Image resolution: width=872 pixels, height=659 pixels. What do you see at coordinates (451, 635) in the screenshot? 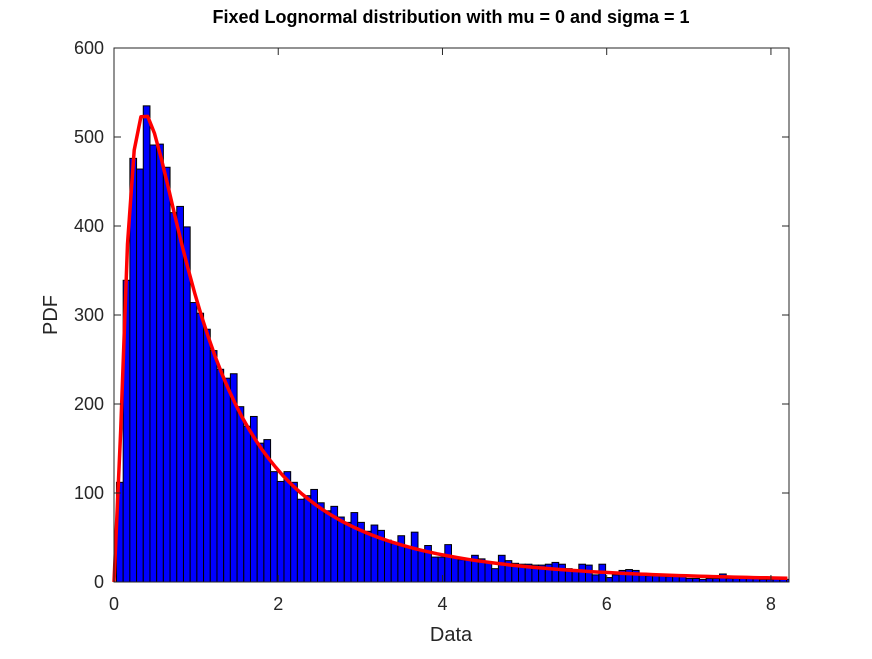
I see `x-axis-label: Data` at bounding box center [451, 635].